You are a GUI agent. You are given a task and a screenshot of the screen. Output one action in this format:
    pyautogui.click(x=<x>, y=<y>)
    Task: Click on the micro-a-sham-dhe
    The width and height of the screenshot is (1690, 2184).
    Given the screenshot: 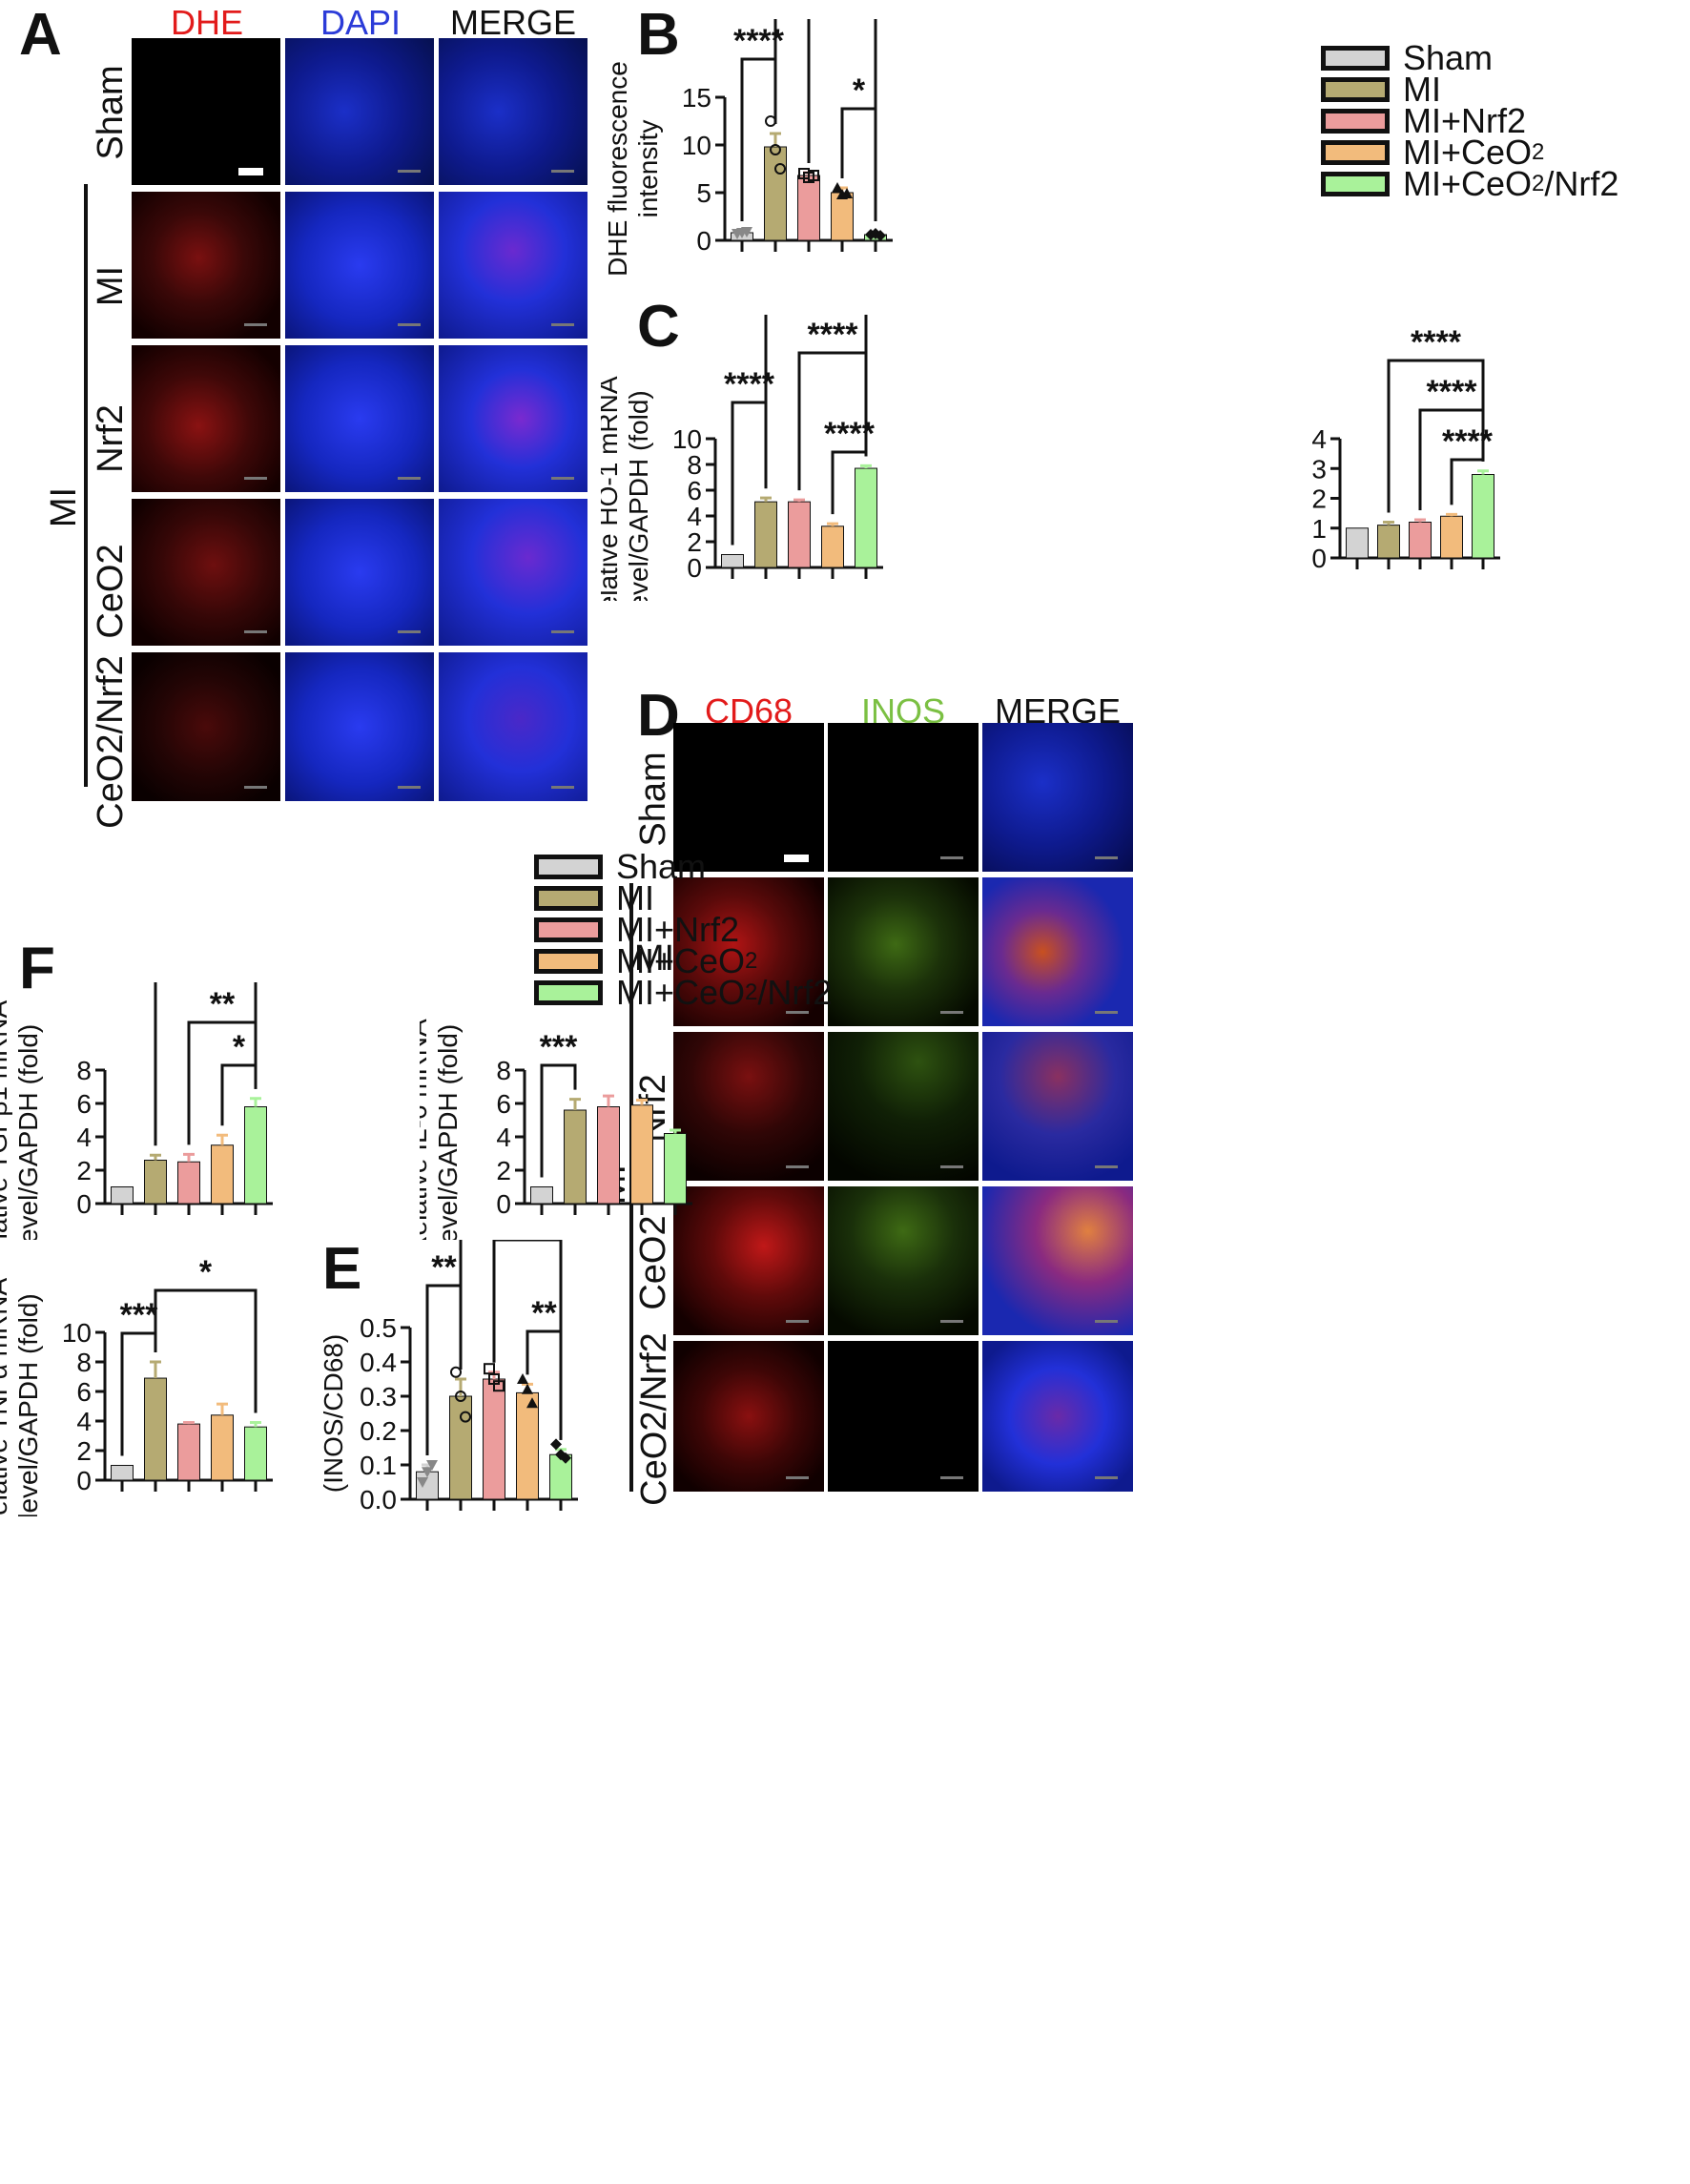 What is the action you would take?
    pyautogui.click(x=206, y=112)
    